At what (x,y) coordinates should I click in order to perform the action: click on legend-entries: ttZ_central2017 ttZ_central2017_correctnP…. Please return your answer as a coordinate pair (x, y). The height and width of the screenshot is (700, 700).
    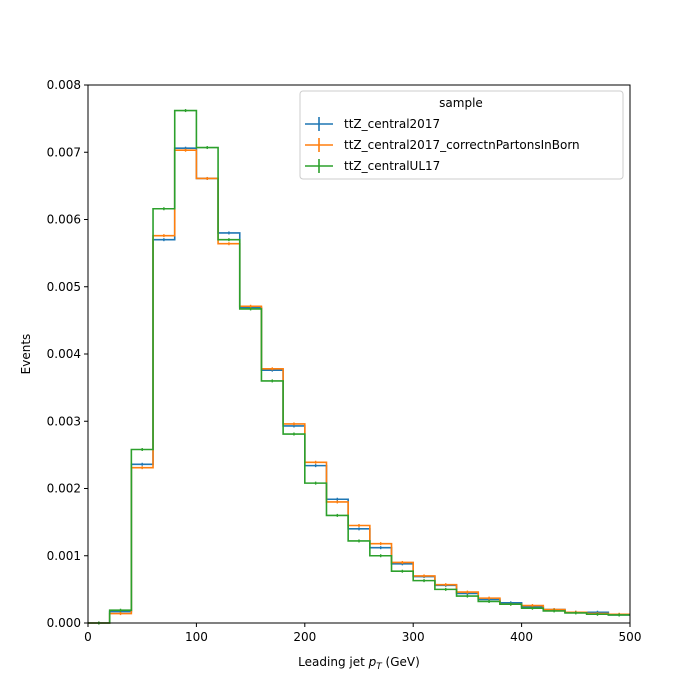
    Looking at the image, I should click on (442, 145).